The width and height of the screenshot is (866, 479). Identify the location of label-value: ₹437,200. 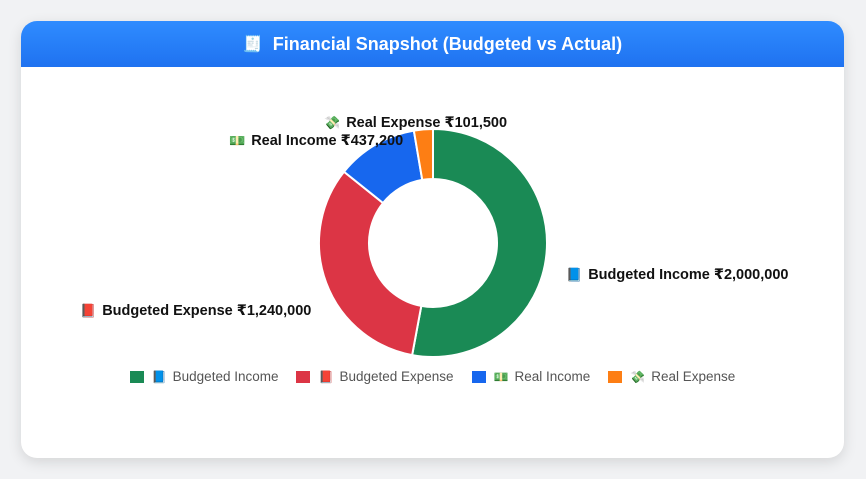
(372, 141).